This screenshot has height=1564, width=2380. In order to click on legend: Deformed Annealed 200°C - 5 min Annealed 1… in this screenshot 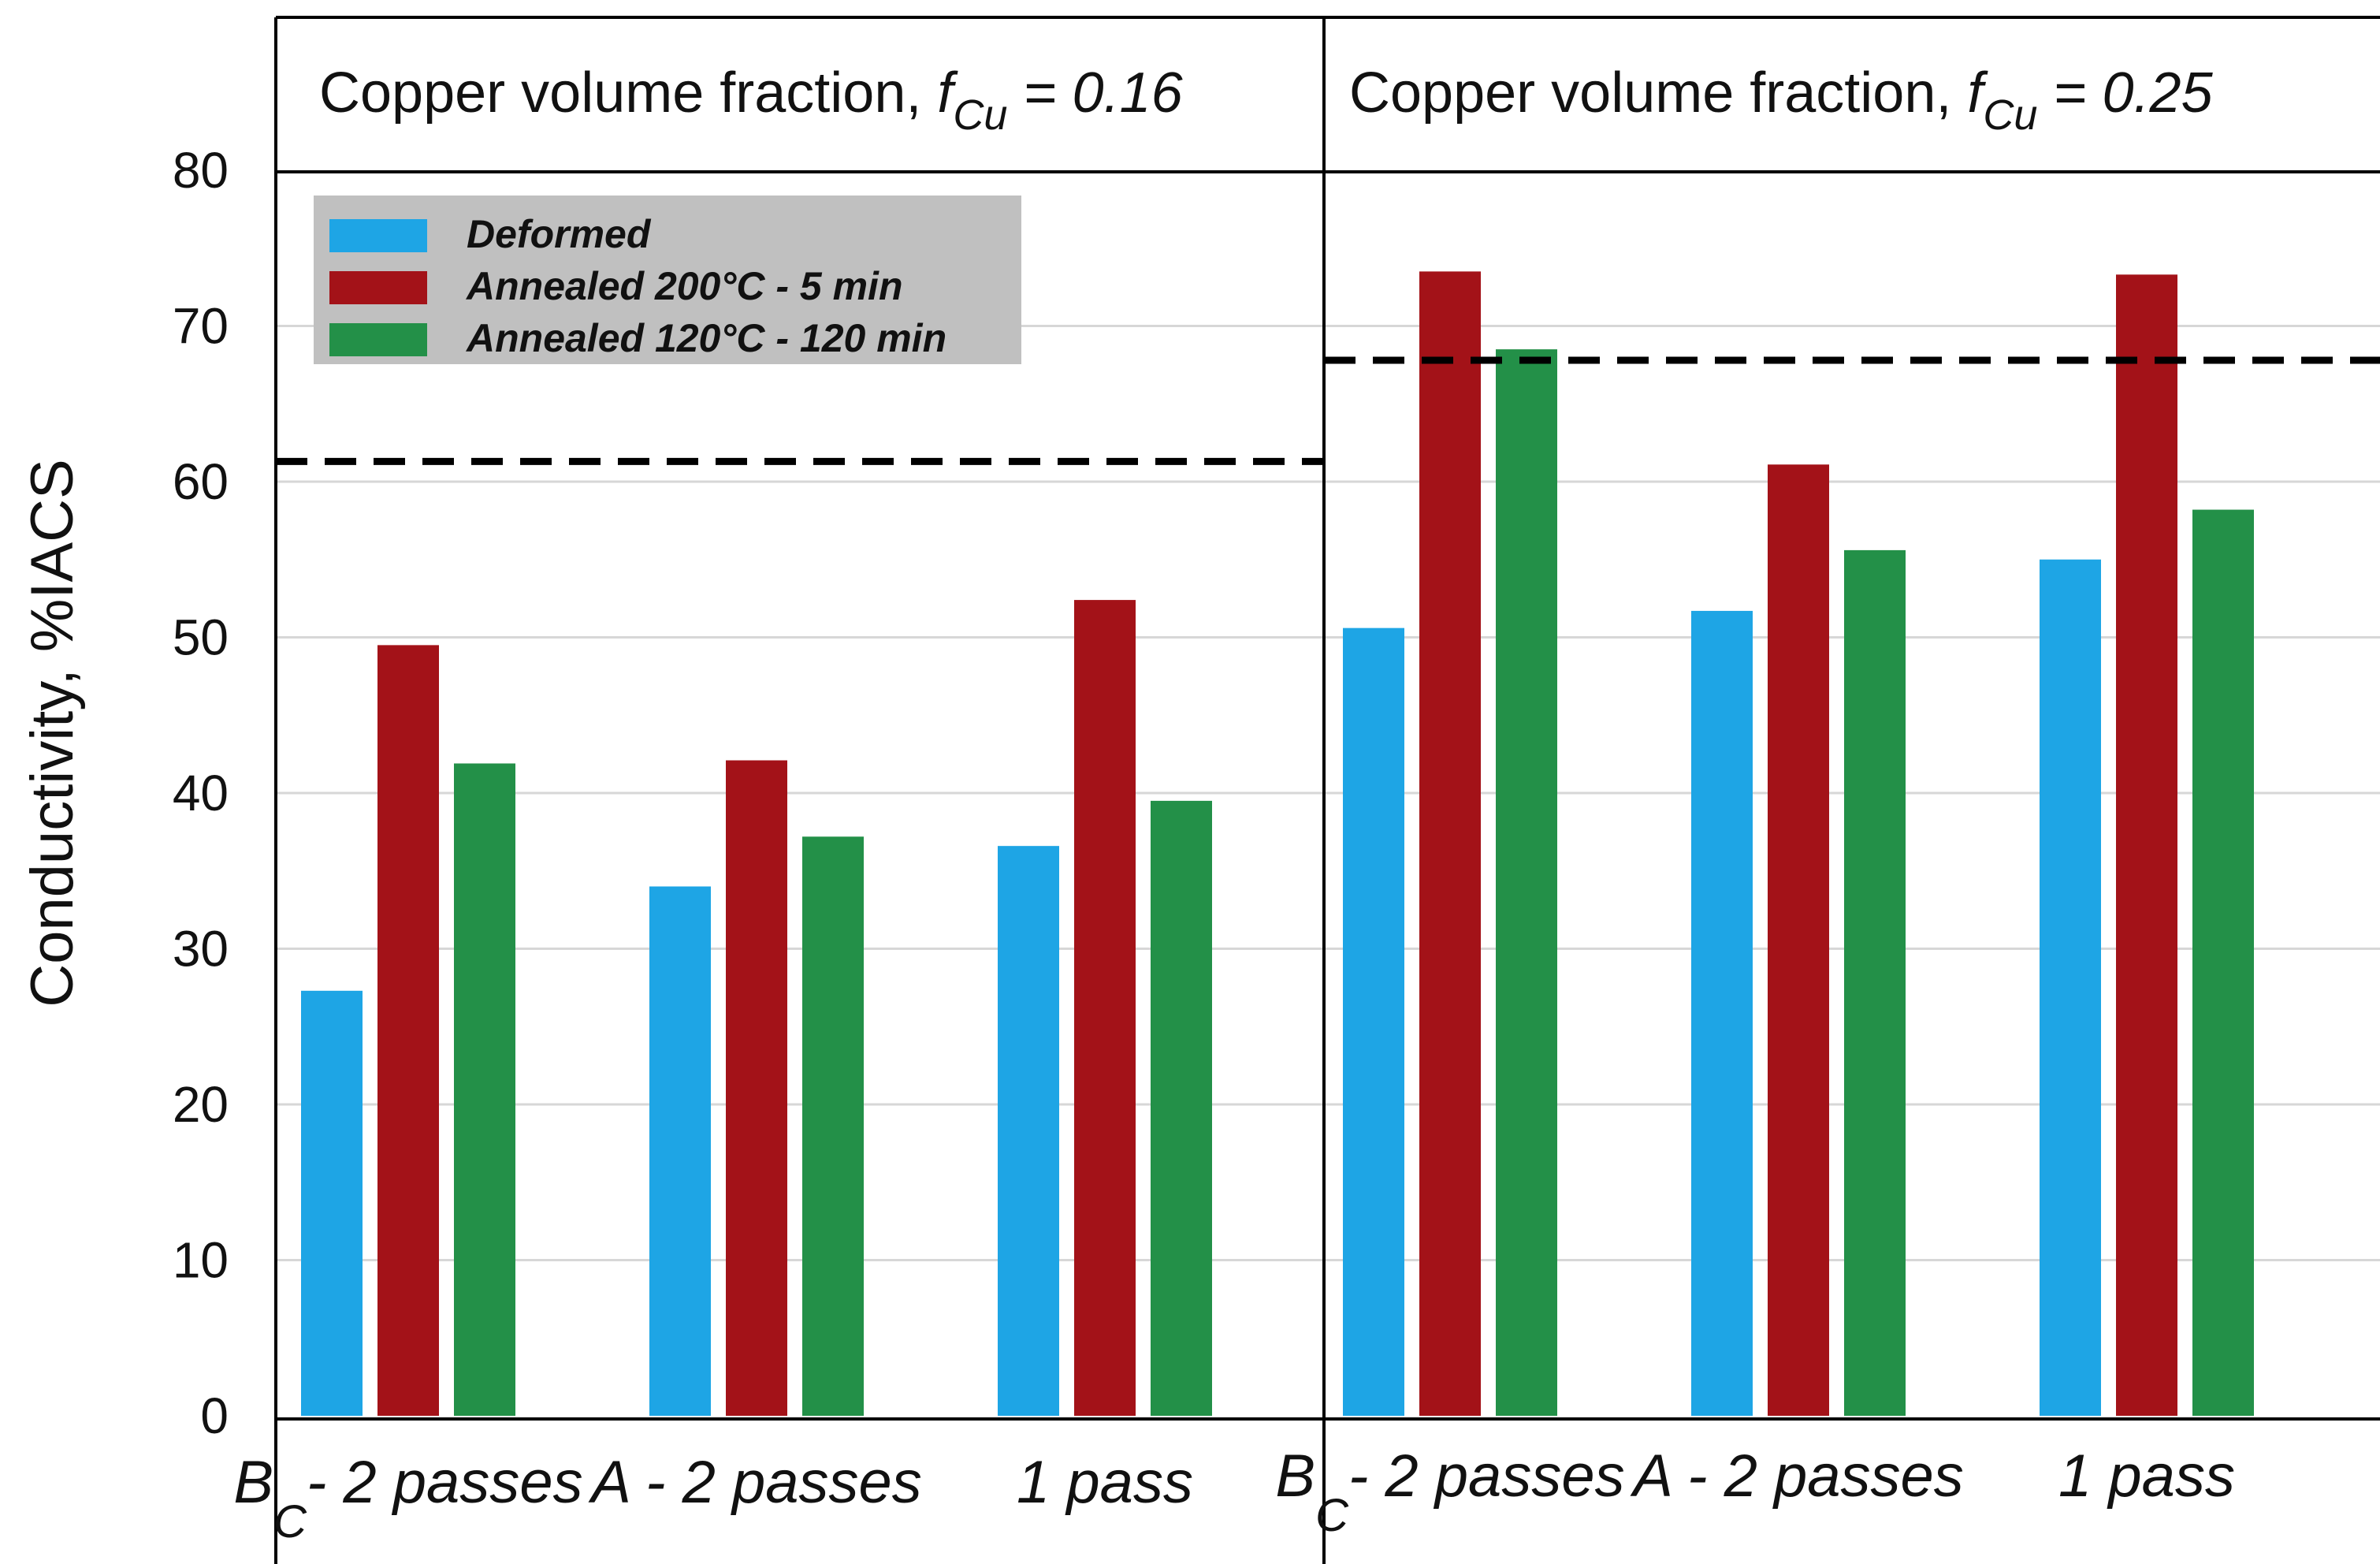, I will do `click(667, 280)`.